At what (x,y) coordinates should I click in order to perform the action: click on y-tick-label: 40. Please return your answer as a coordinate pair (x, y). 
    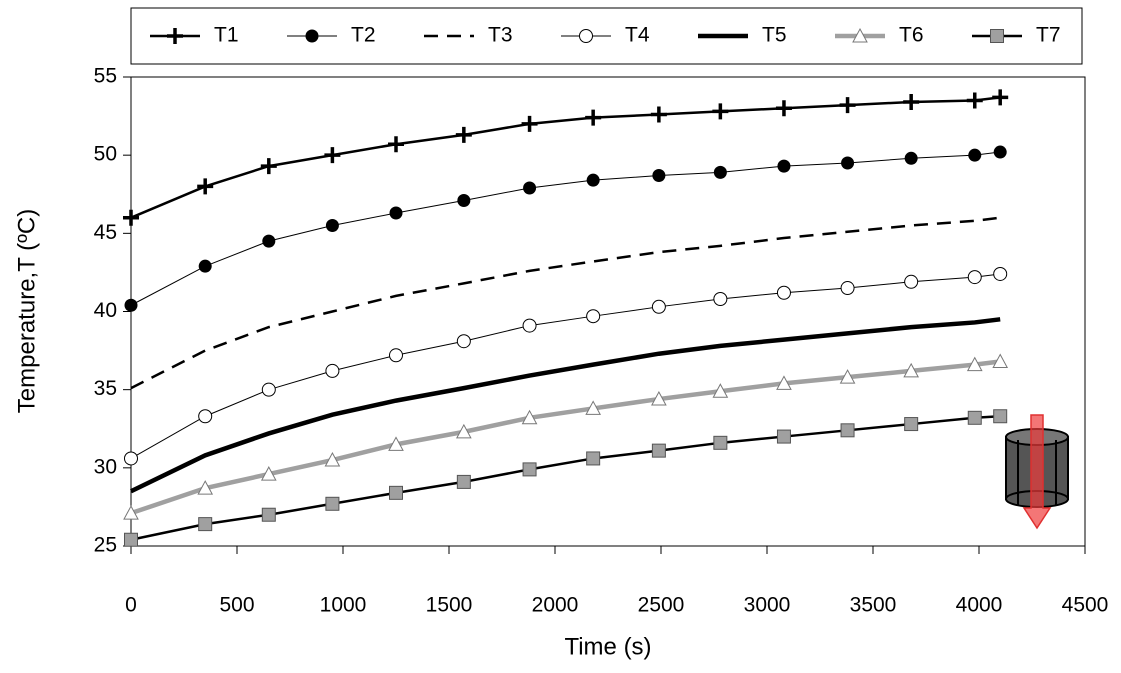
    Looking at the image, I should click on (105, 310).